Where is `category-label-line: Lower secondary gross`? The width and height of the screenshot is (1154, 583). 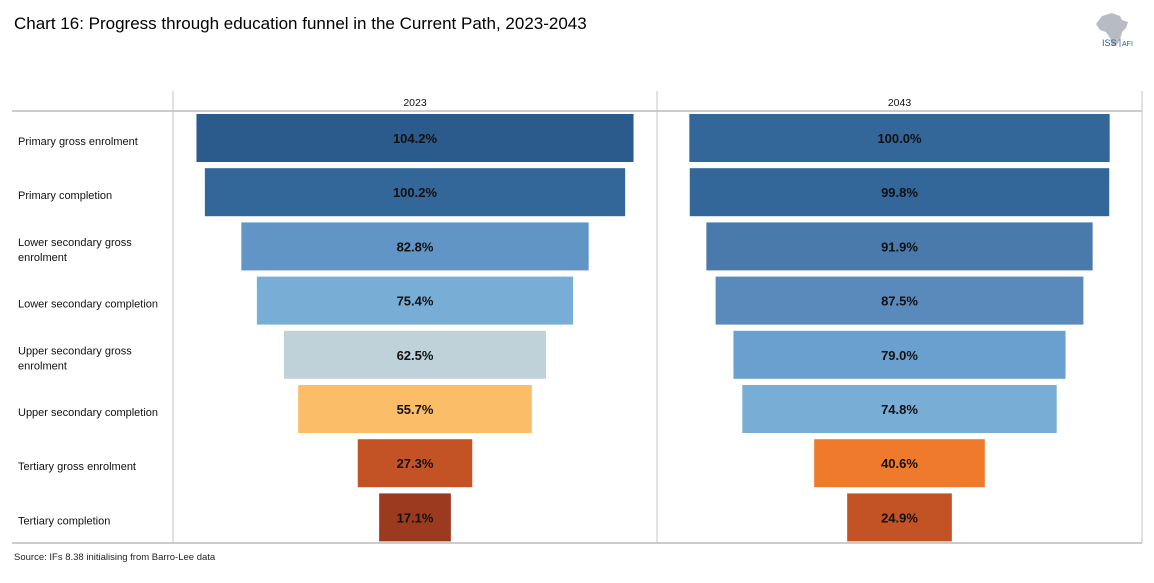
category-label-line: Lower secondary gross is located at coordinates (75, 243).